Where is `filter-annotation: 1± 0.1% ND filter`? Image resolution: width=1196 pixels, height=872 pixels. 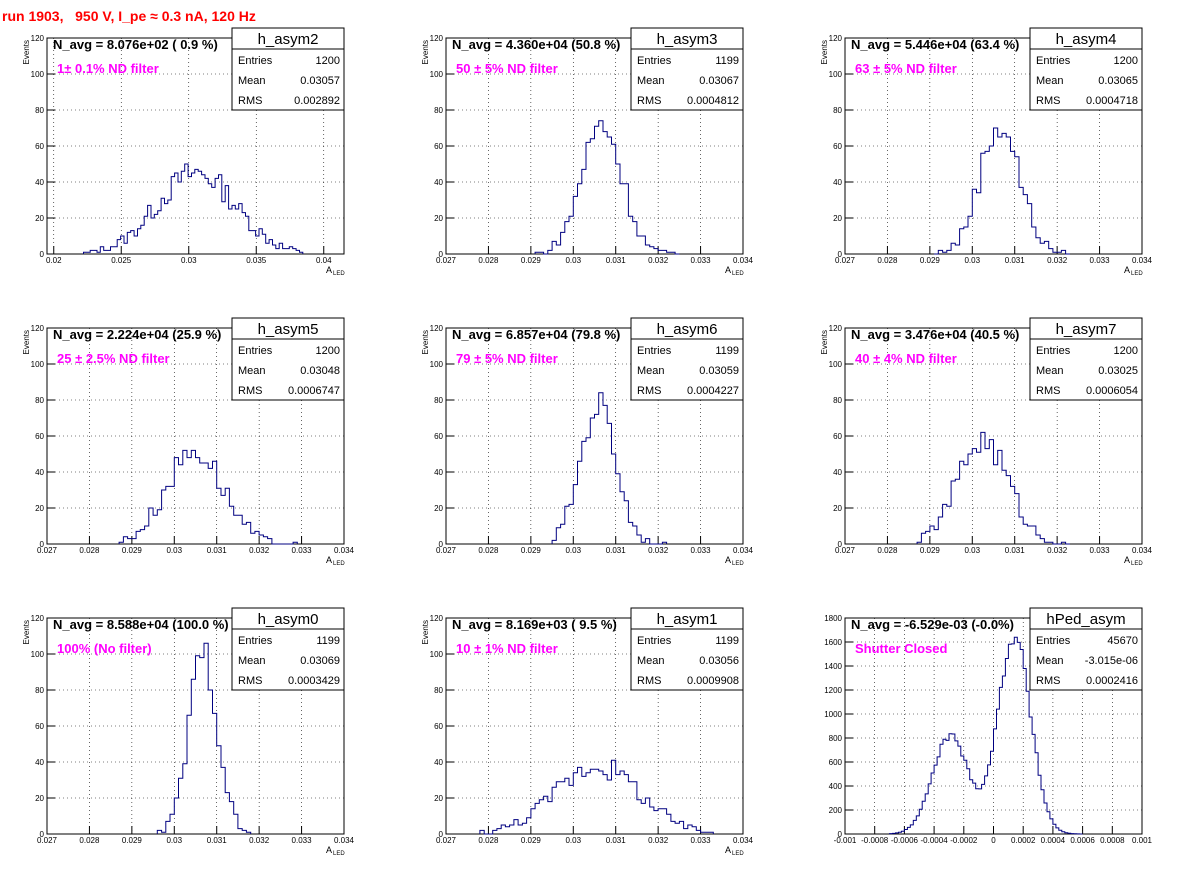
filter-annotation: 1± 0.1% ND filter is located at coordinates (108, 68).